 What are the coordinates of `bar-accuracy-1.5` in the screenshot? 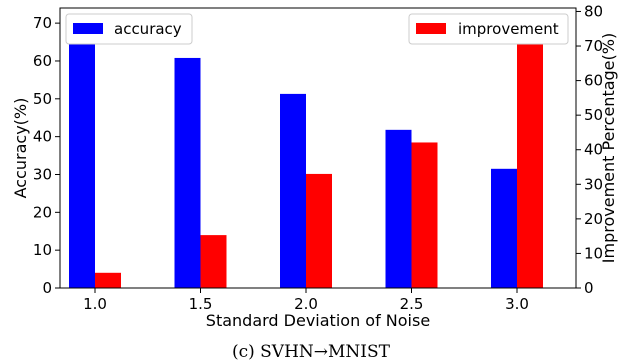 It's located at (187, 172).